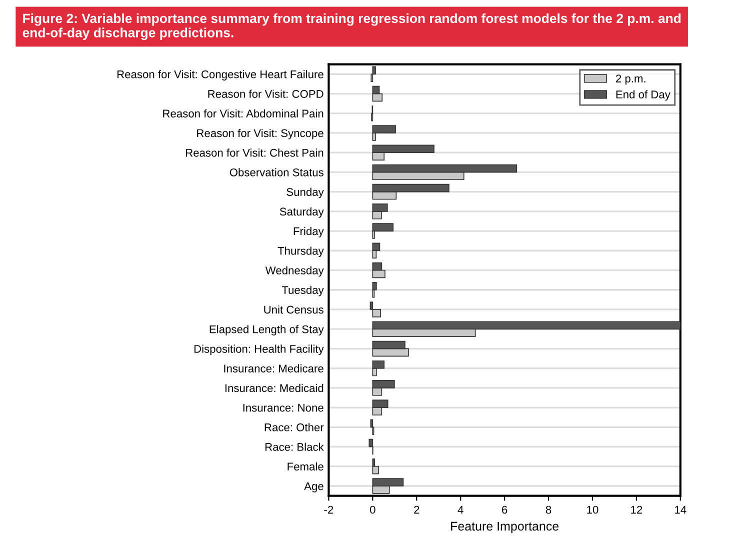  Describe the element at coordinates (294, 446) in the screenshot. I see `y-tick-label: Race: Black` at that location.